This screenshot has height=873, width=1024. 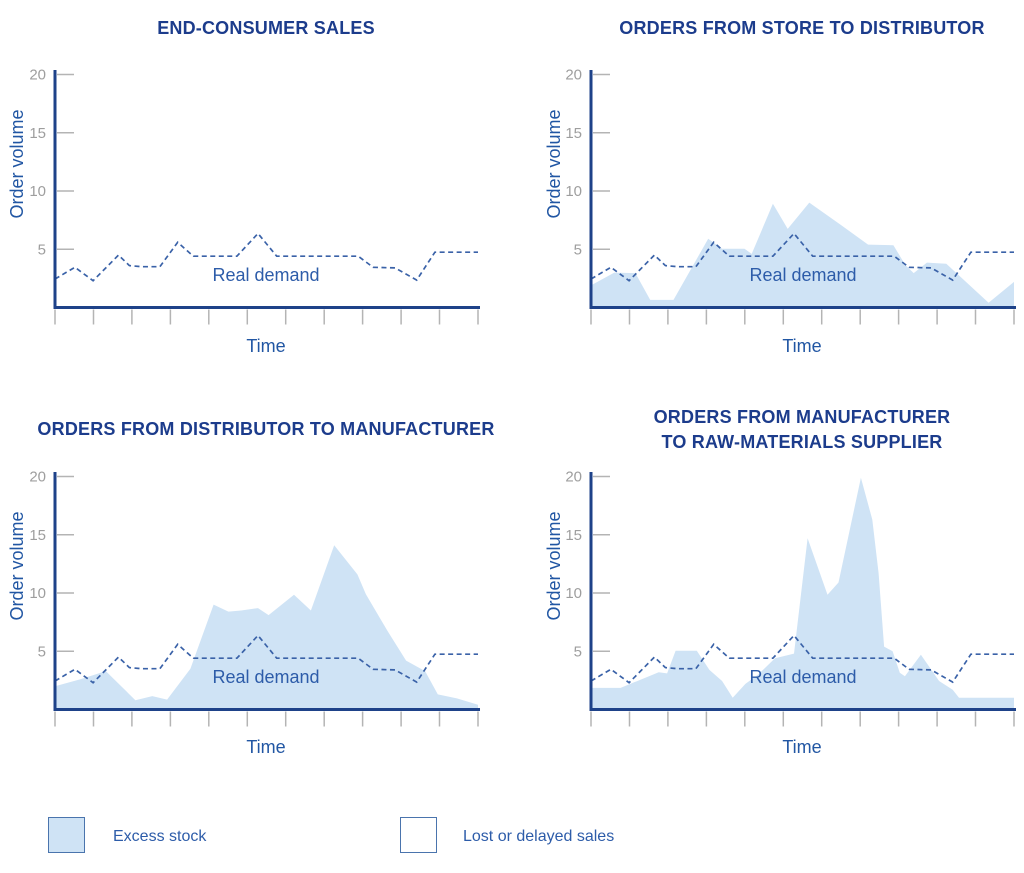 I want to click on excess-stock-swatch, so click(x=66, y=835).